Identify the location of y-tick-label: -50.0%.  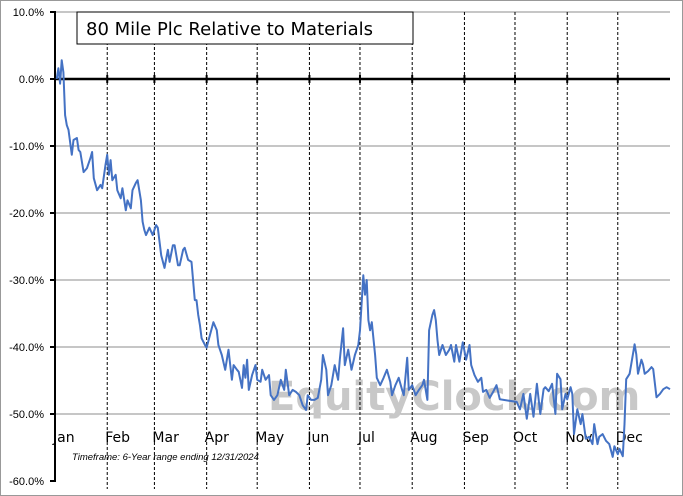
(26, 415).